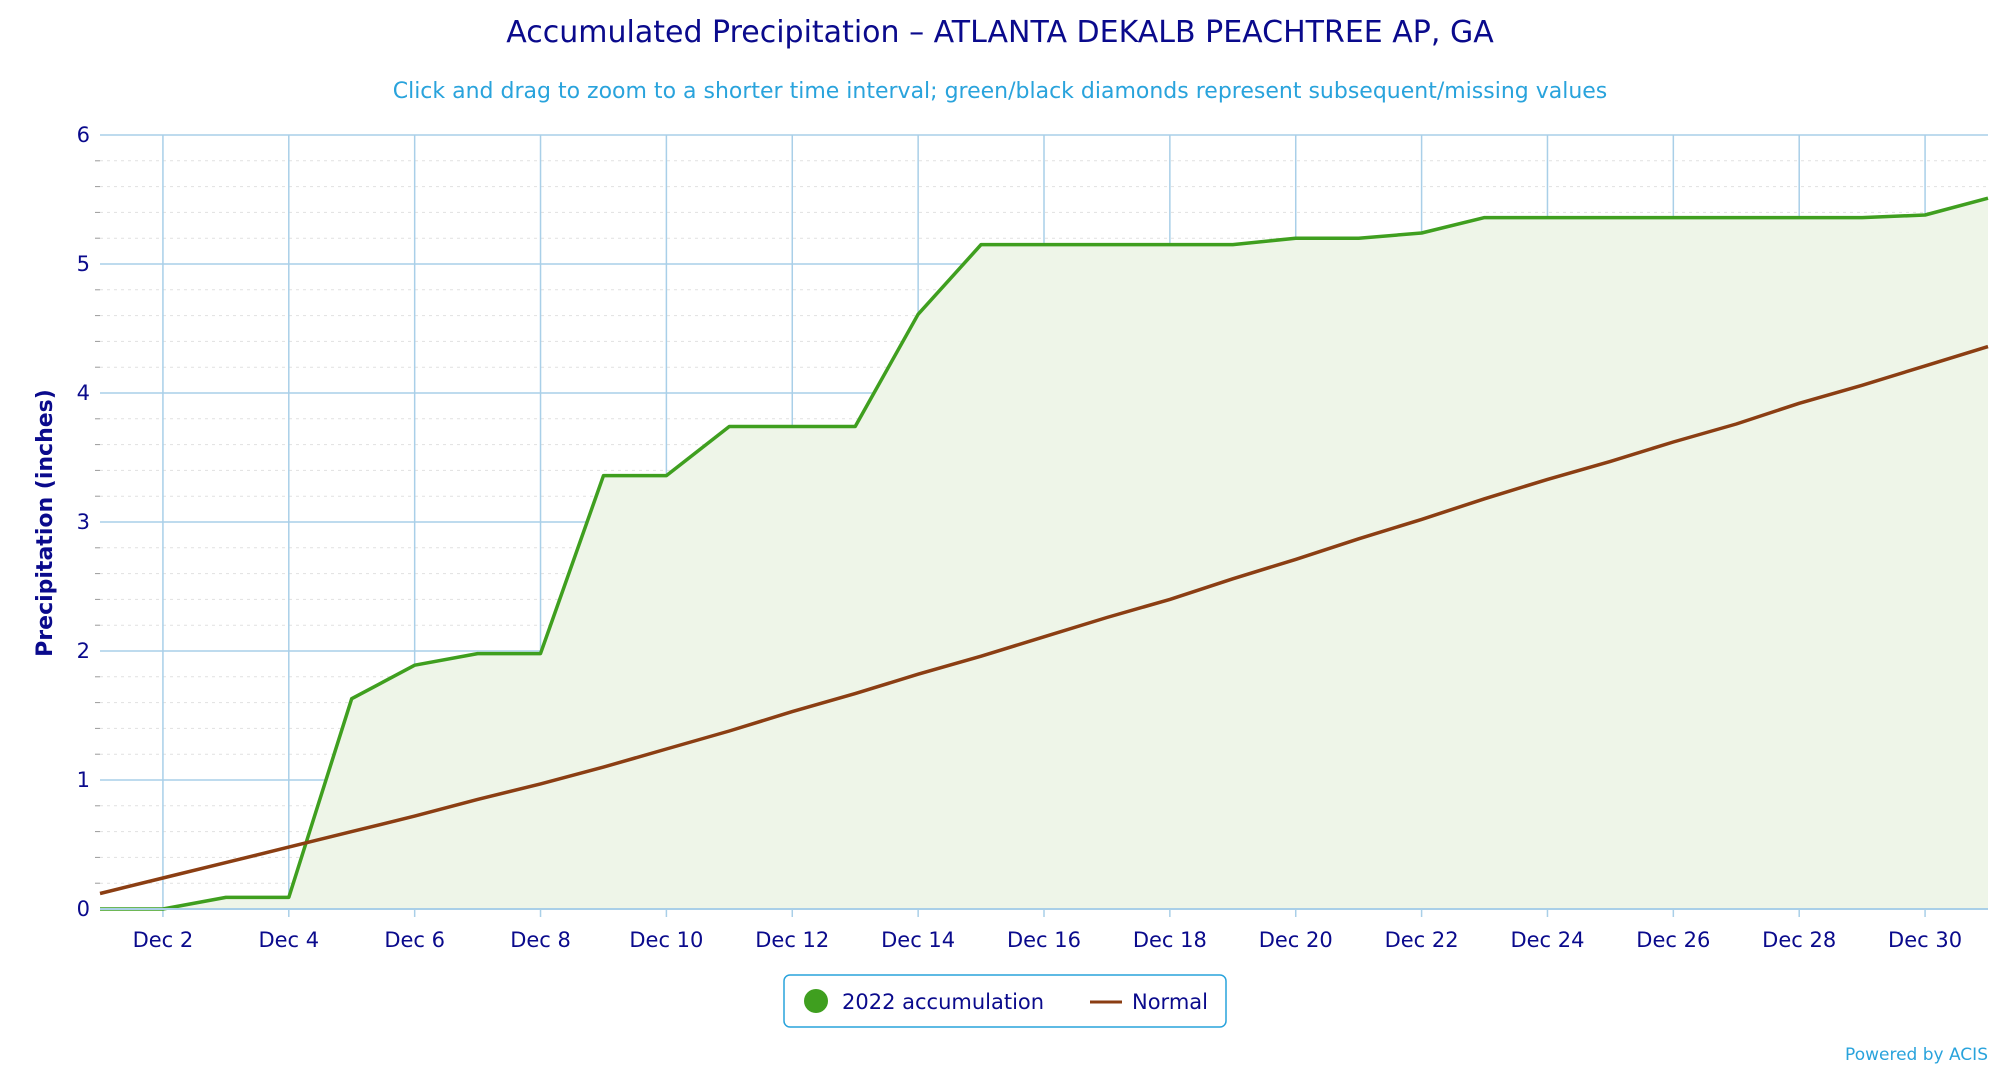 This screenshot has width=2000, height=1066. What do you see at coordinates (83, 651) in the screenshot?
I see `y-tick-label: 2` at bounding box center [83, 651].